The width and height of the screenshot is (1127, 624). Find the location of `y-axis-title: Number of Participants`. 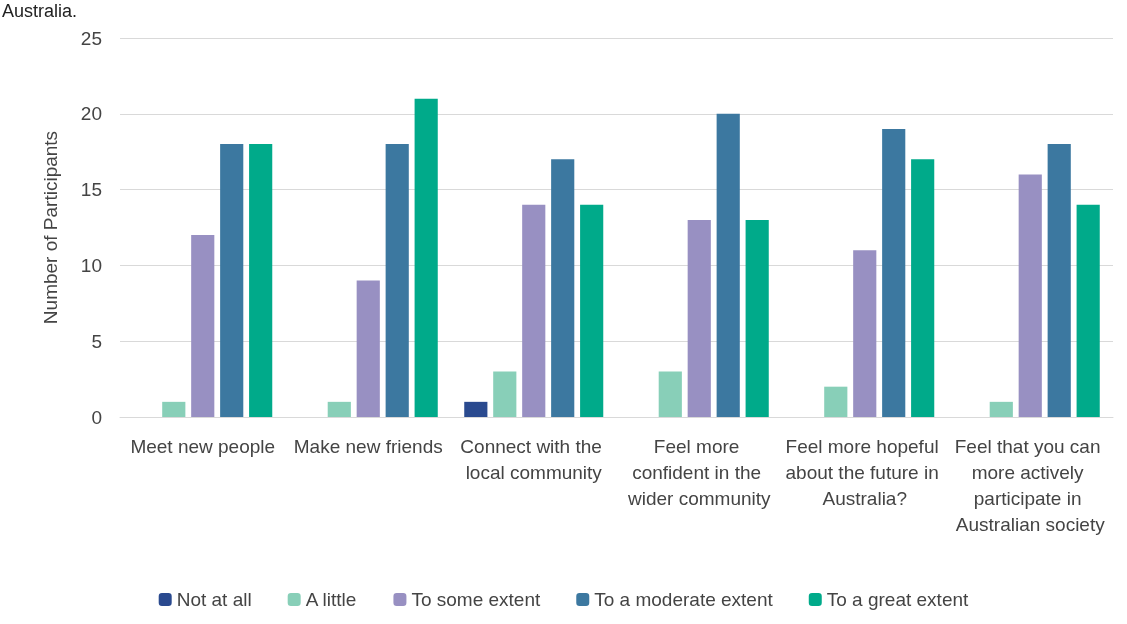

y-axis-title: Number of Participants is located at coordinates (50, 227).